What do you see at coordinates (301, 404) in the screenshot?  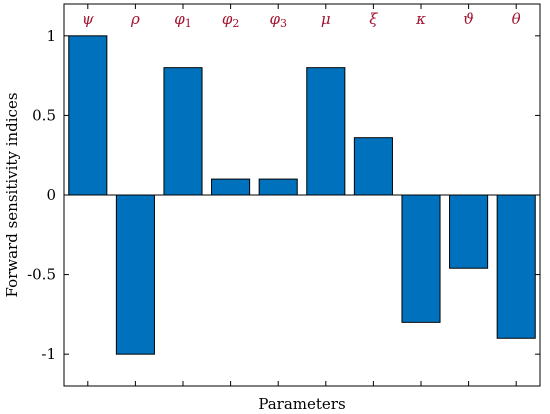 I see `x-axis-label: Parameters` at bounding box center [301, 404].